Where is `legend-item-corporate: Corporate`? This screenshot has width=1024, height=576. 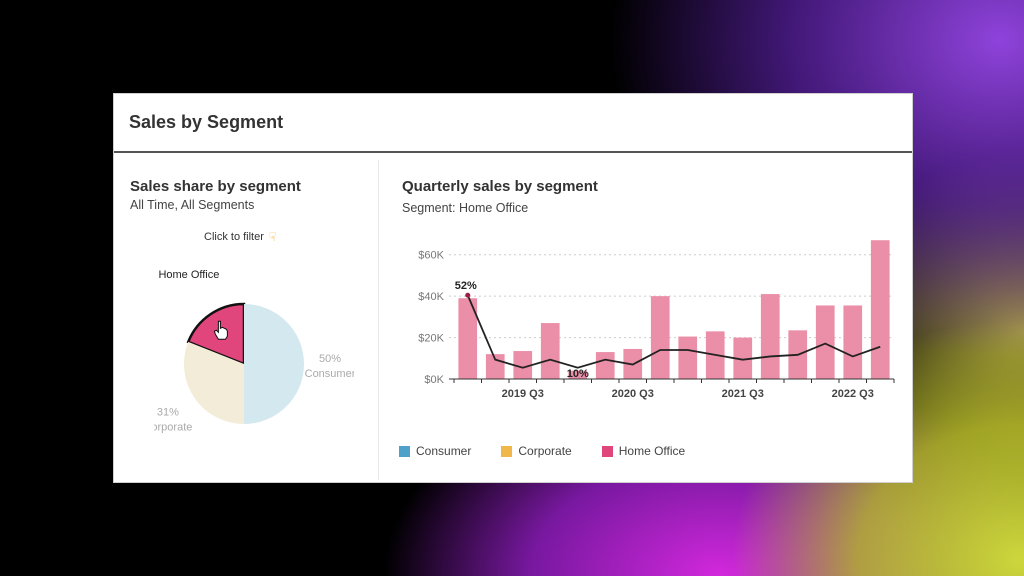 legend-item-corporate: Corporate is located at coordinates (536, 451).